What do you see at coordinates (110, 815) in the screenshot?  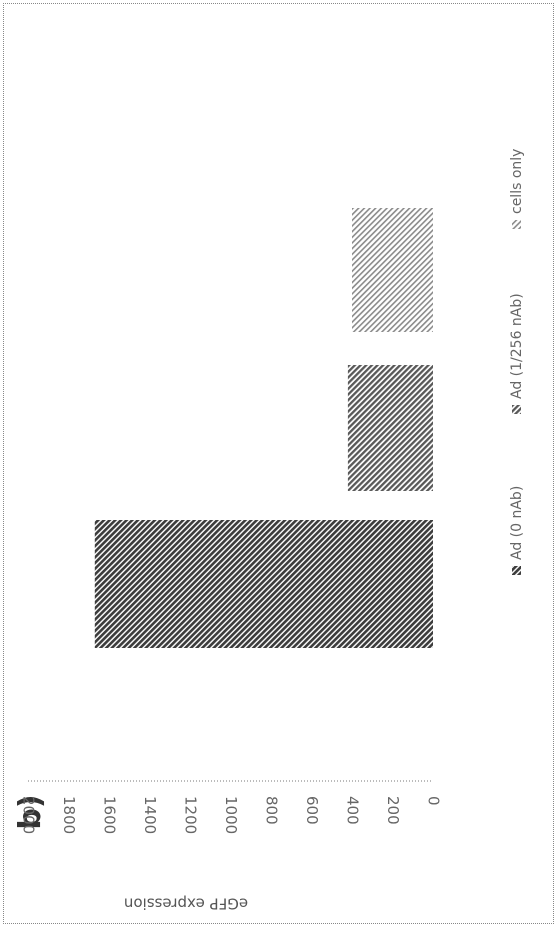 I see `y-tick-label: 1600` at bounding box center [110, 815].